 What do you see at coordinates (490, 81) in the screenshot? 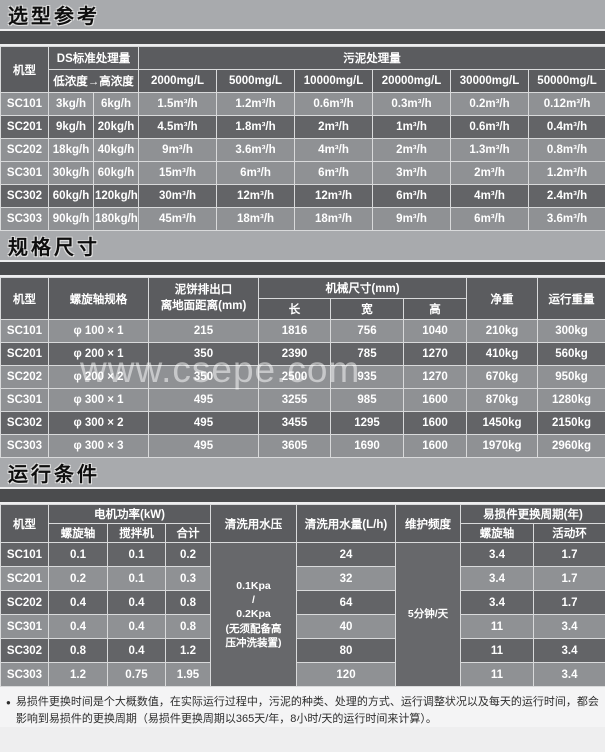
I see `col-header-30000mgl: 30000mg/L` at bounding box center [490, 81].